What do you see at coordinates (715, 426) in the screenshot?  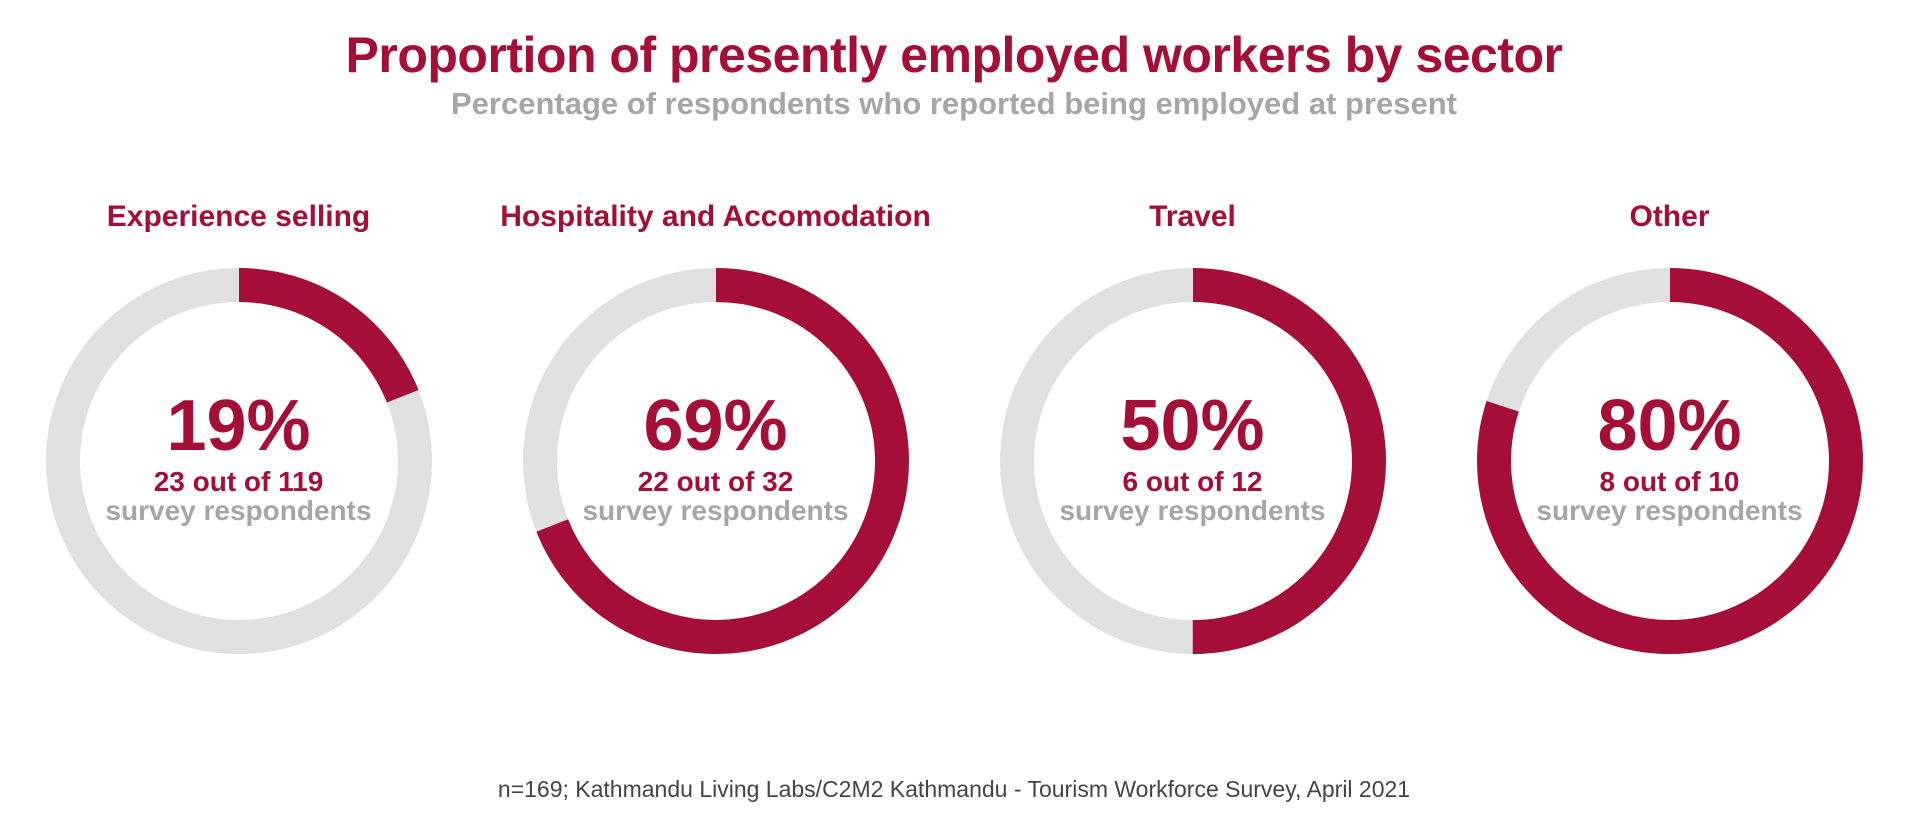 I see `percent-label: 69%` at bounding box center [715, 426].